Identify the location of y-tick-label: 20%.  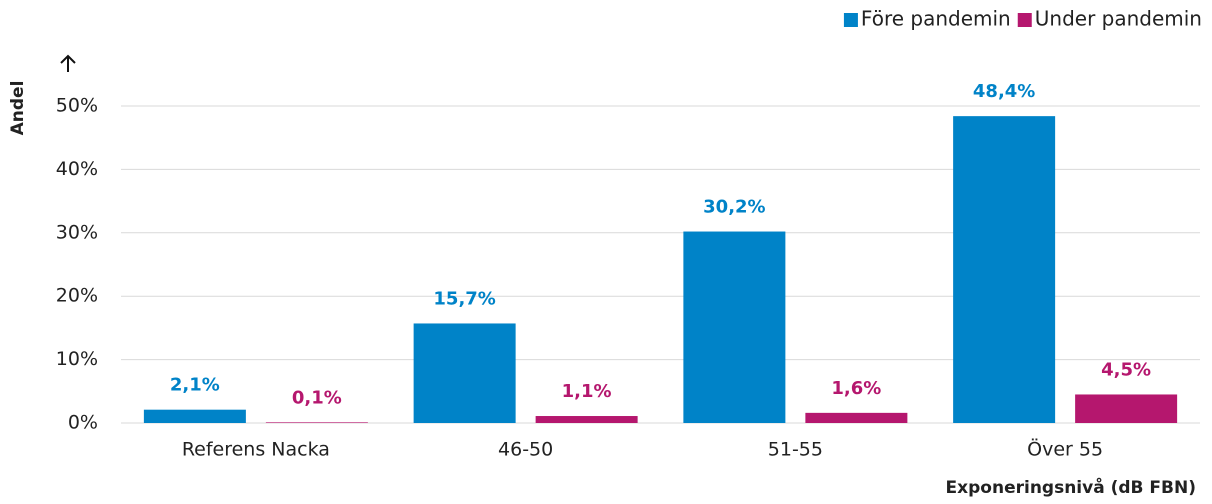
(77, 296).